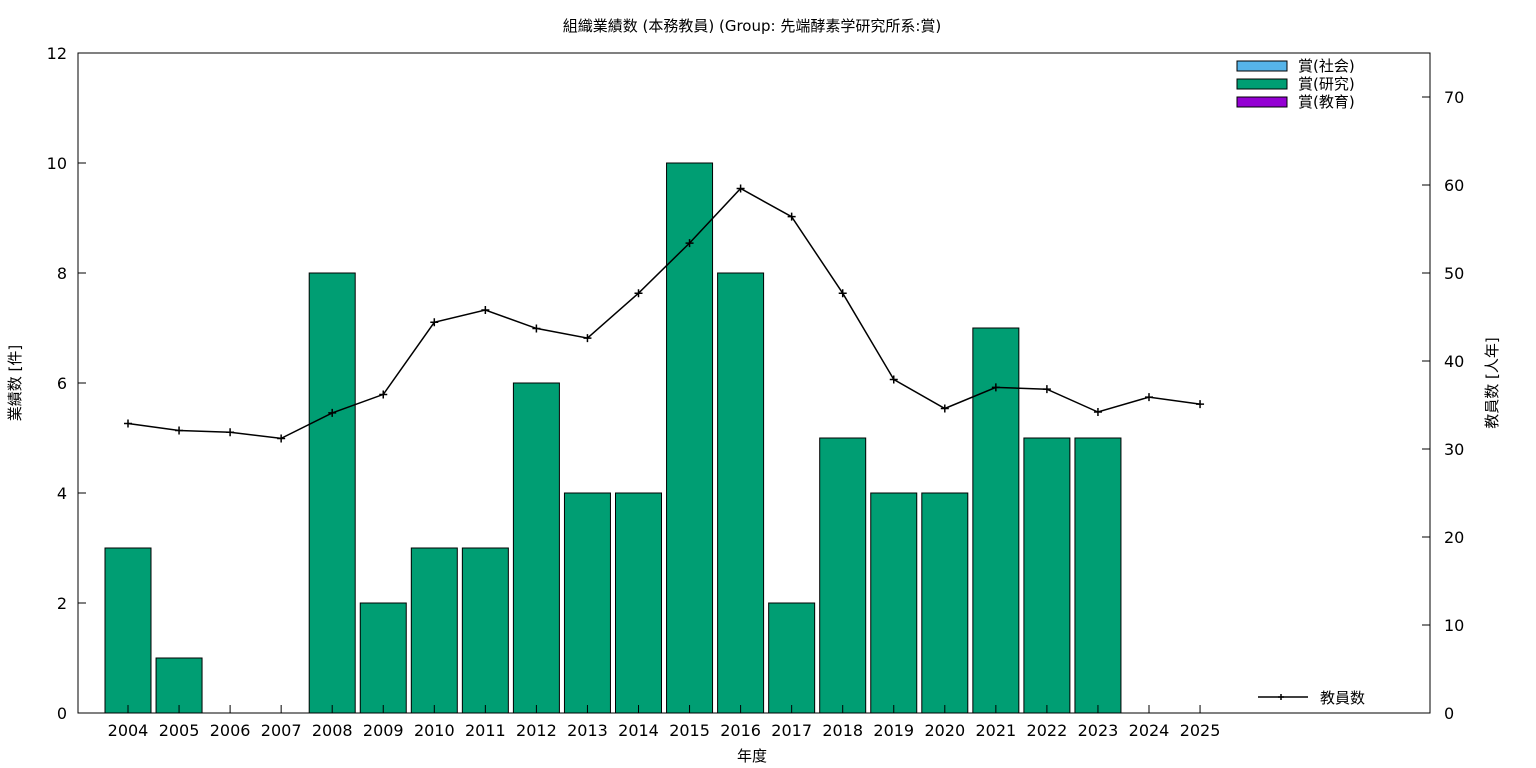 The width and height of the screenshot is (1536, 768). I want to click on line-point-2011, so click(485, 309).